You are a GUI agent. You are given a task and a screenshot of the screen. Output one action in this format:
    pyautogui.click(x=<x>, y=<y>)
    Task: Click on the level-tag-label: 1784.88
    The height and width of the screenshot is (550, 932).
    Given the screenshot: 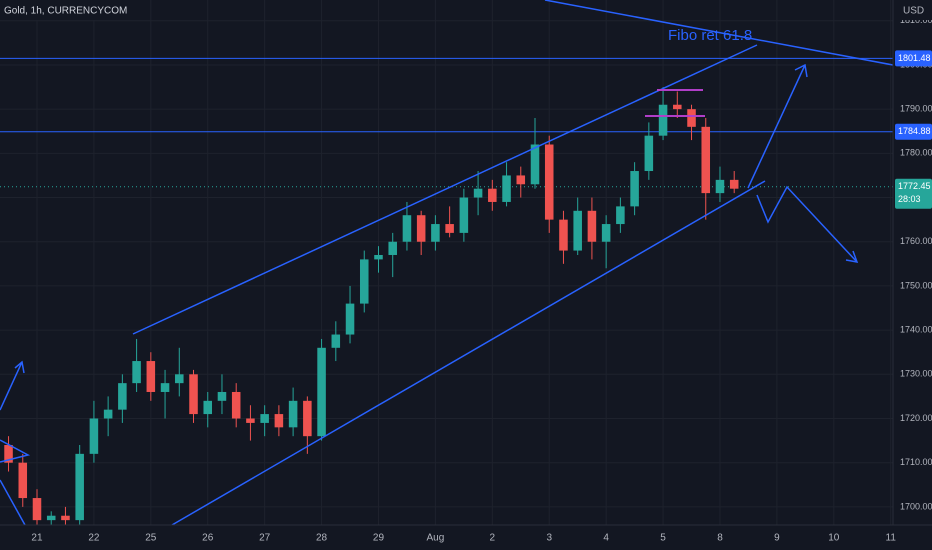 What is the action you would take?
    pyautogui.click(x=914, y=131)
    